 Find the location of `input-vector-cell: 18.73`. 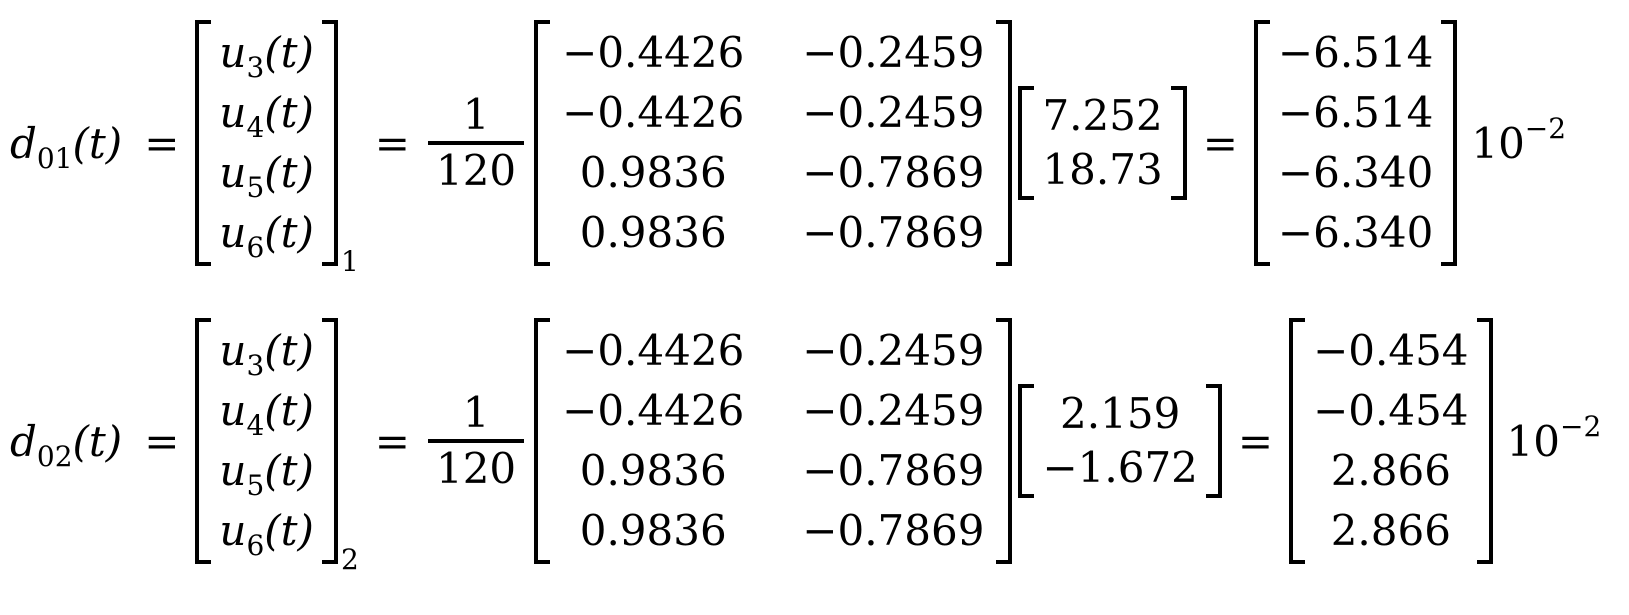

input-vector-cell: 18.73 is located at coordinates (1102, 169).